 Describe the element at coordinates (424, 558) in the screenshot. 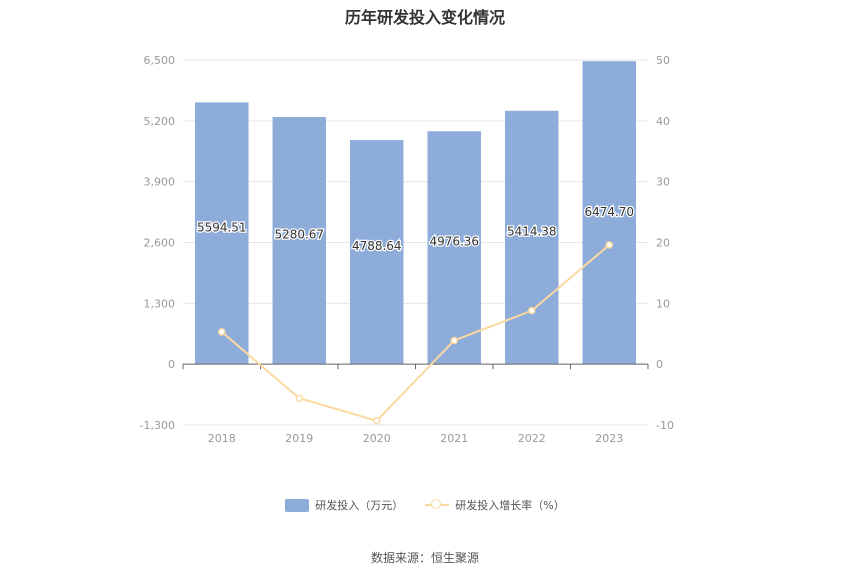

I see `source-note: 数据来源：恒生聚源` at that location.